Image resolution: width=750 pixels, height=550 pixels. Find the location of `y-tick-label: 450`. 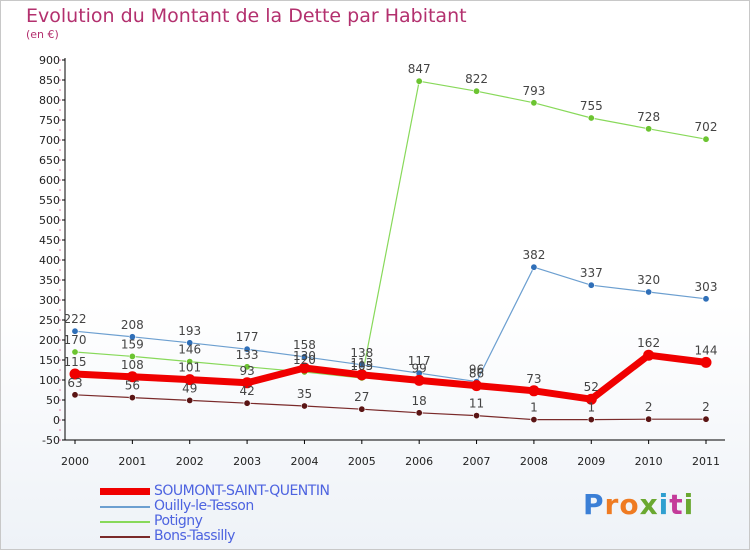

y-tick-label: 450 is located at coordinates (49, 240).